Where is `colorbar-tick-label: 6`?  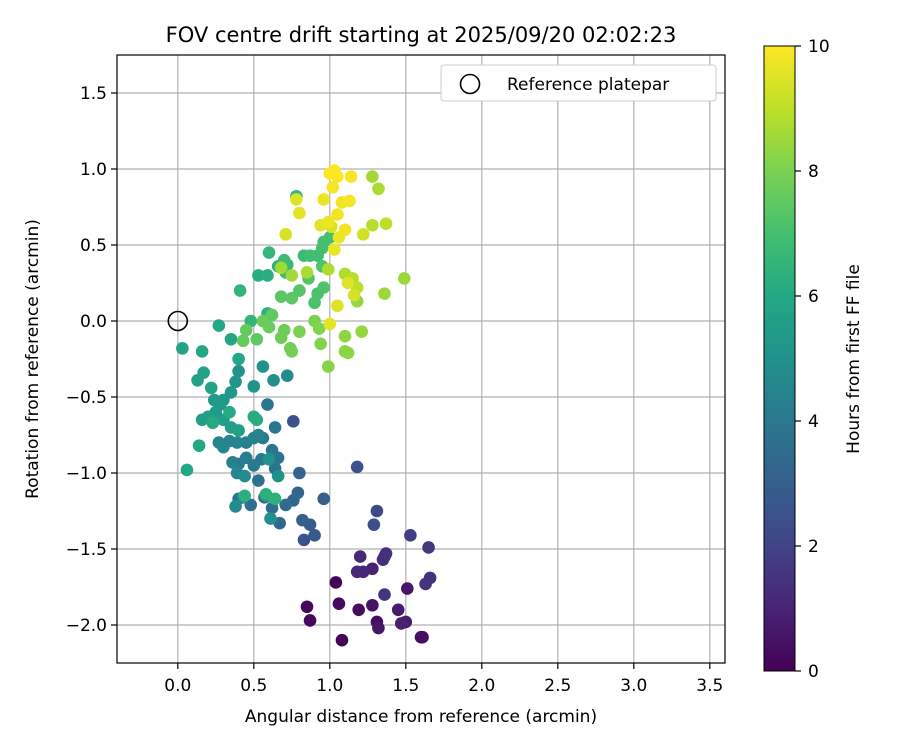
colorbar-tick-label: 6 is located at coordinates (813, 297).